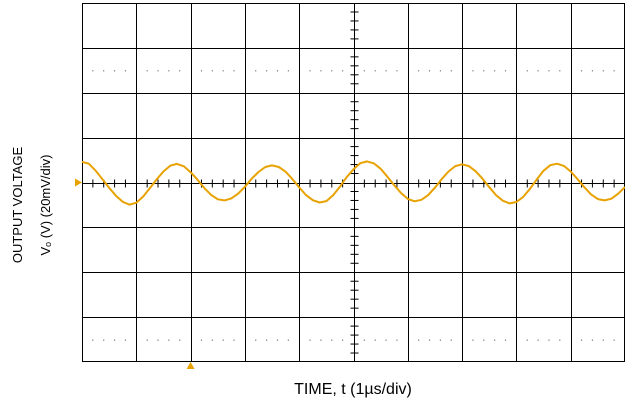  I want to click on y-axis-label-line2: Vₒ (V) (20mV/div), so click(45, 205).